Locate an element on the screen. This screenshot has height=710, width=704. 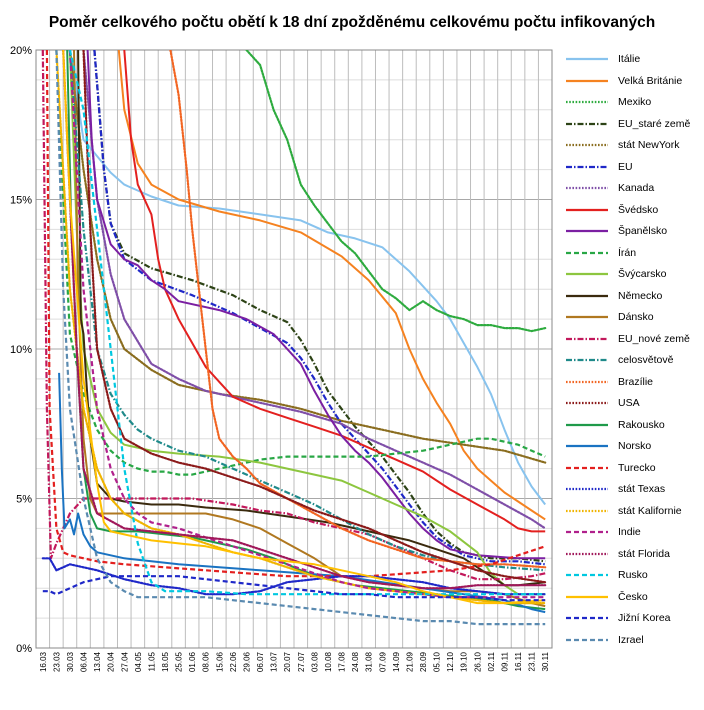
legend-item: Dánsko is located at coordinates (608, 317).